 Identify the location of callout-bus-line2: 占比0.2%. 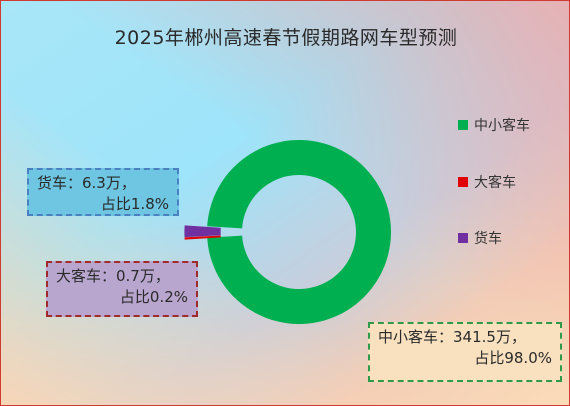
(153, 297).